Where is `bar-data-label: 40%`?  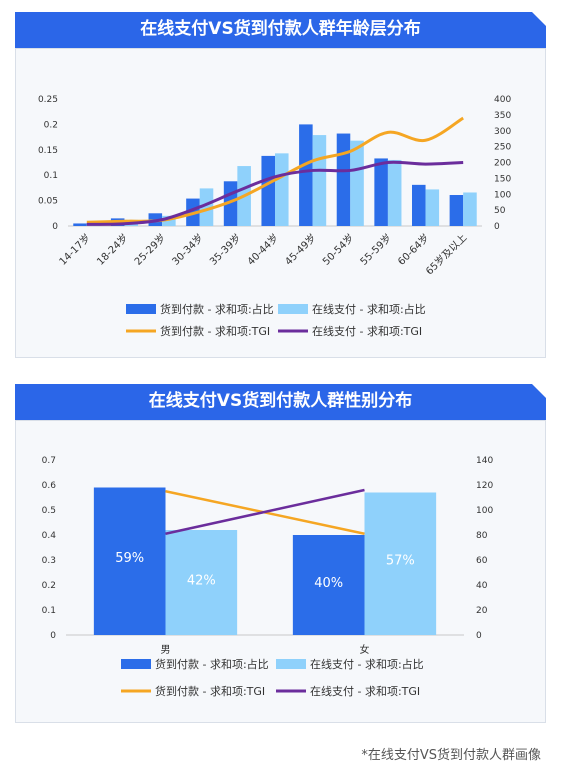
bar-data-label: 40% is located at coordinates (328, 583).